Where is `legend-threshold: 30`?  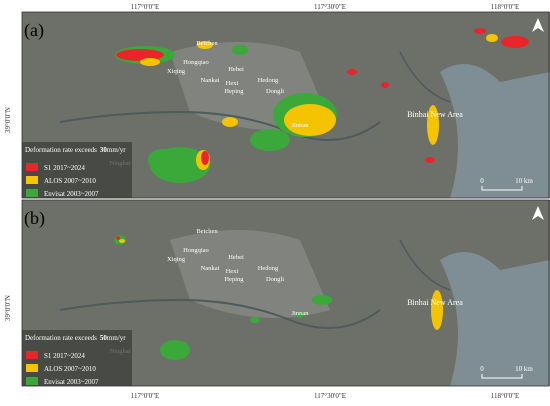
legend-threshold: 30 is located at coordinates (104, 150).